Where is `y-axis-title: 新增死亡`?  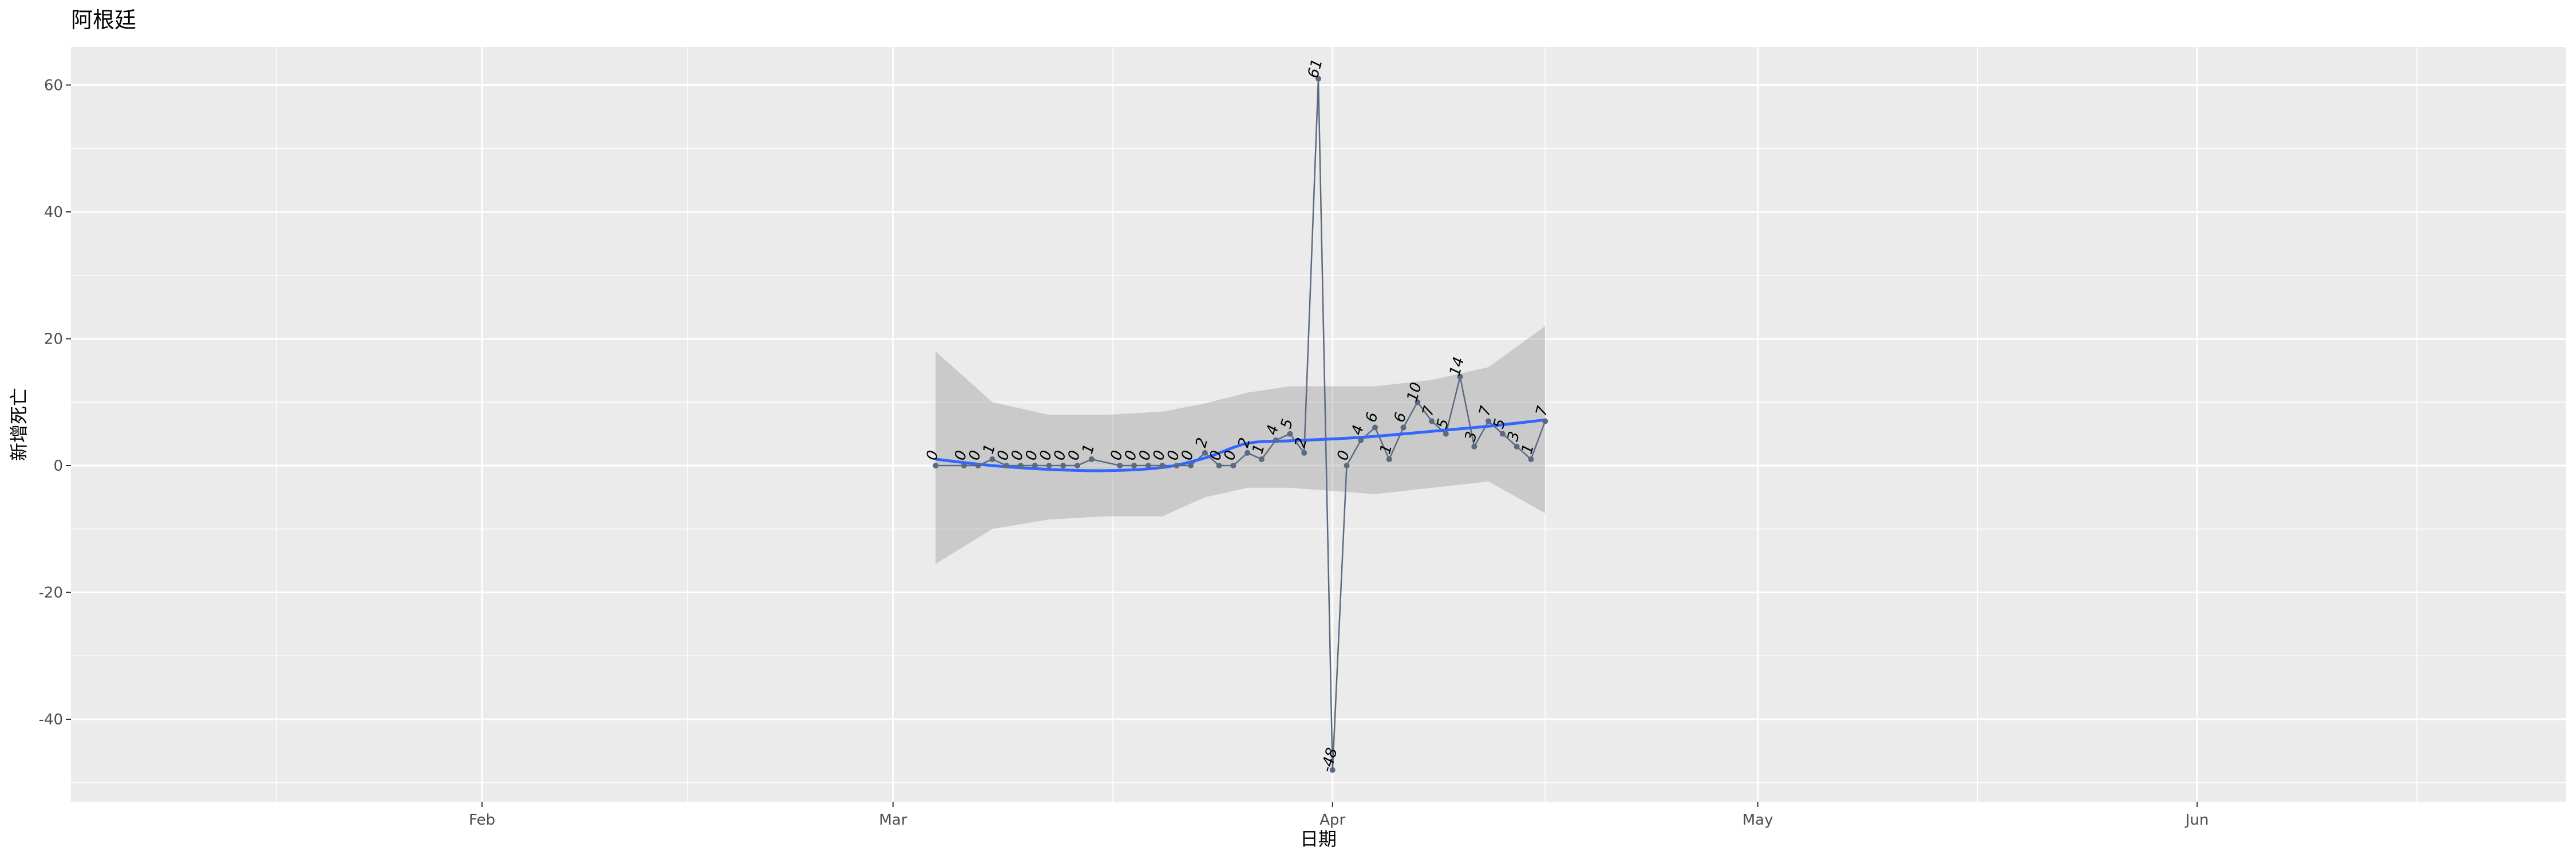 y-axis-title: 新增死亡 is located at coordinates (19, 424).